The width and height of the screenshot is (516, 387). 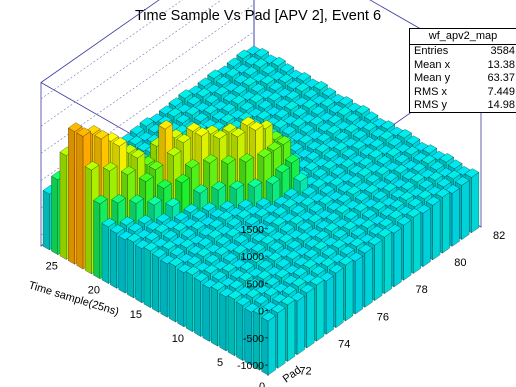 I want to click on bar-507-top, so click(x=437, y=166).